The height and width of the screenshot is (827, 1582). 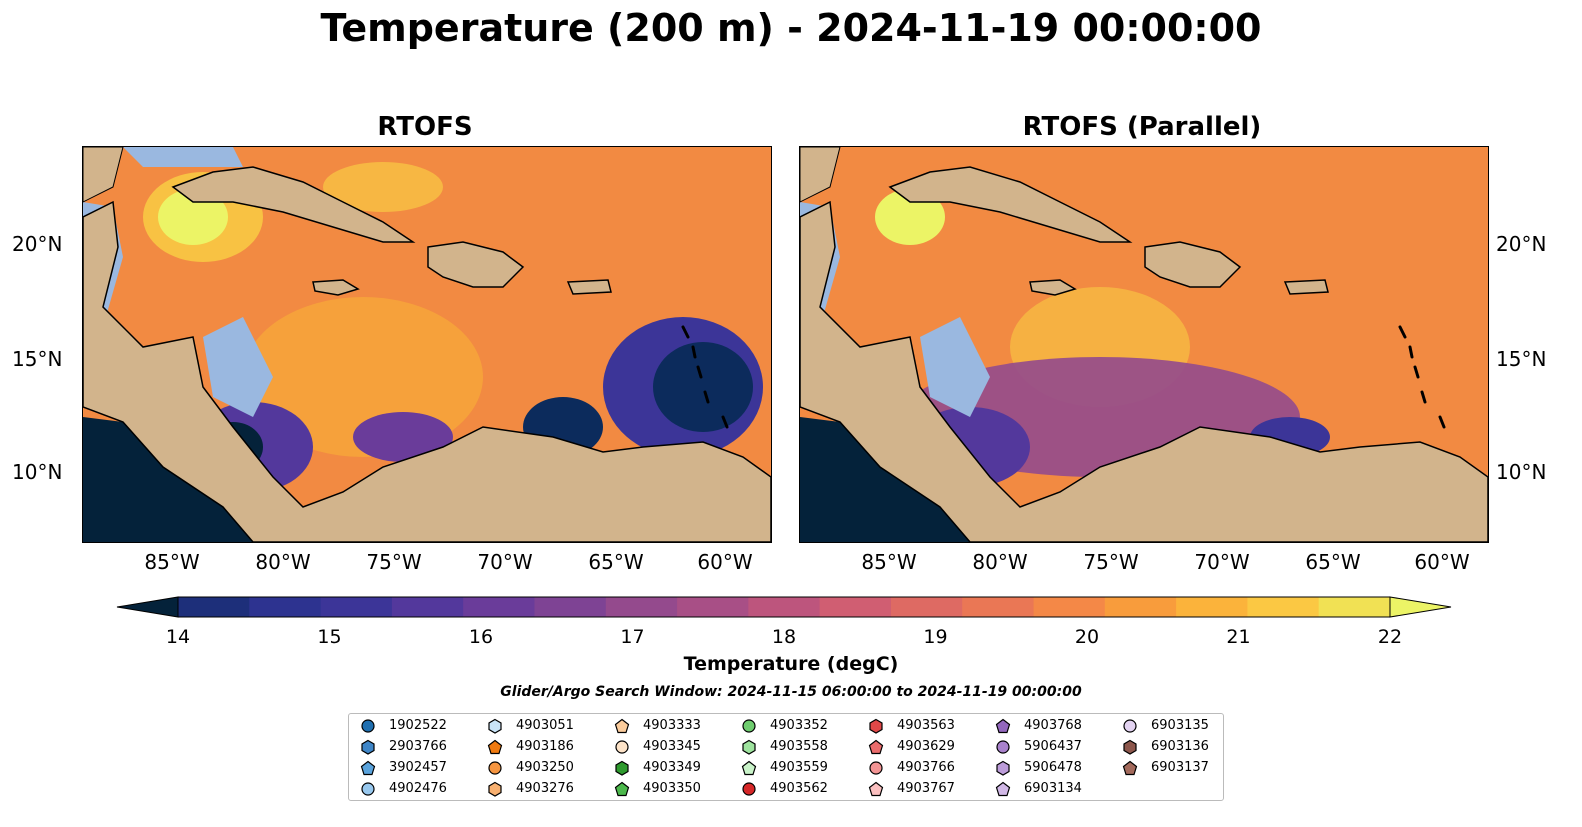 What do you see at coordinates (1521, 472) in the screenshot?
I see `right-lat-tick-2: 10°N` at bounding box center [1521, 472].